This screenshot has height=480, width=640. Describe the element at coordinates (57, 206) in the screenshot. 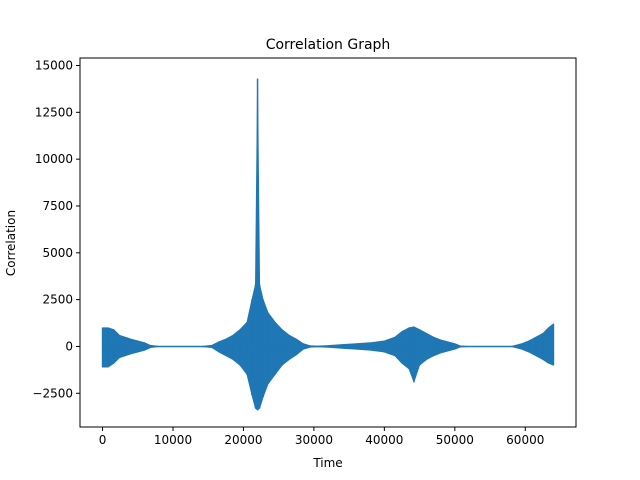

I see `y-tick-label: 7500` at that location.